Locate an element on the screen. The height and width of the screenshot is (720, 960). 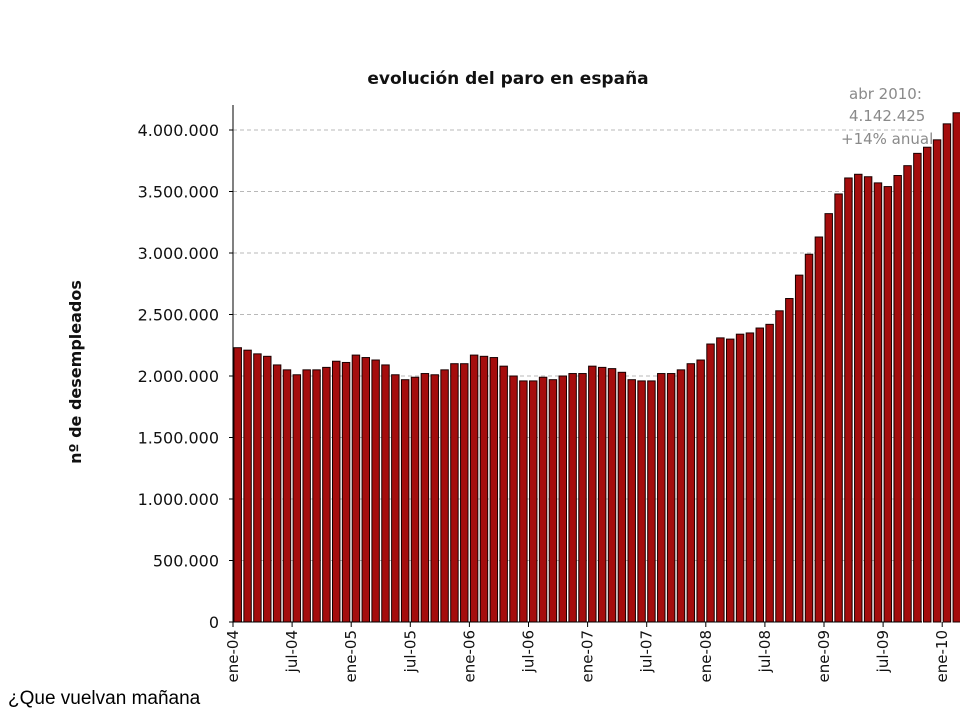
annotation-line-2: 4.142.425 is located at coordinates (887, 116).